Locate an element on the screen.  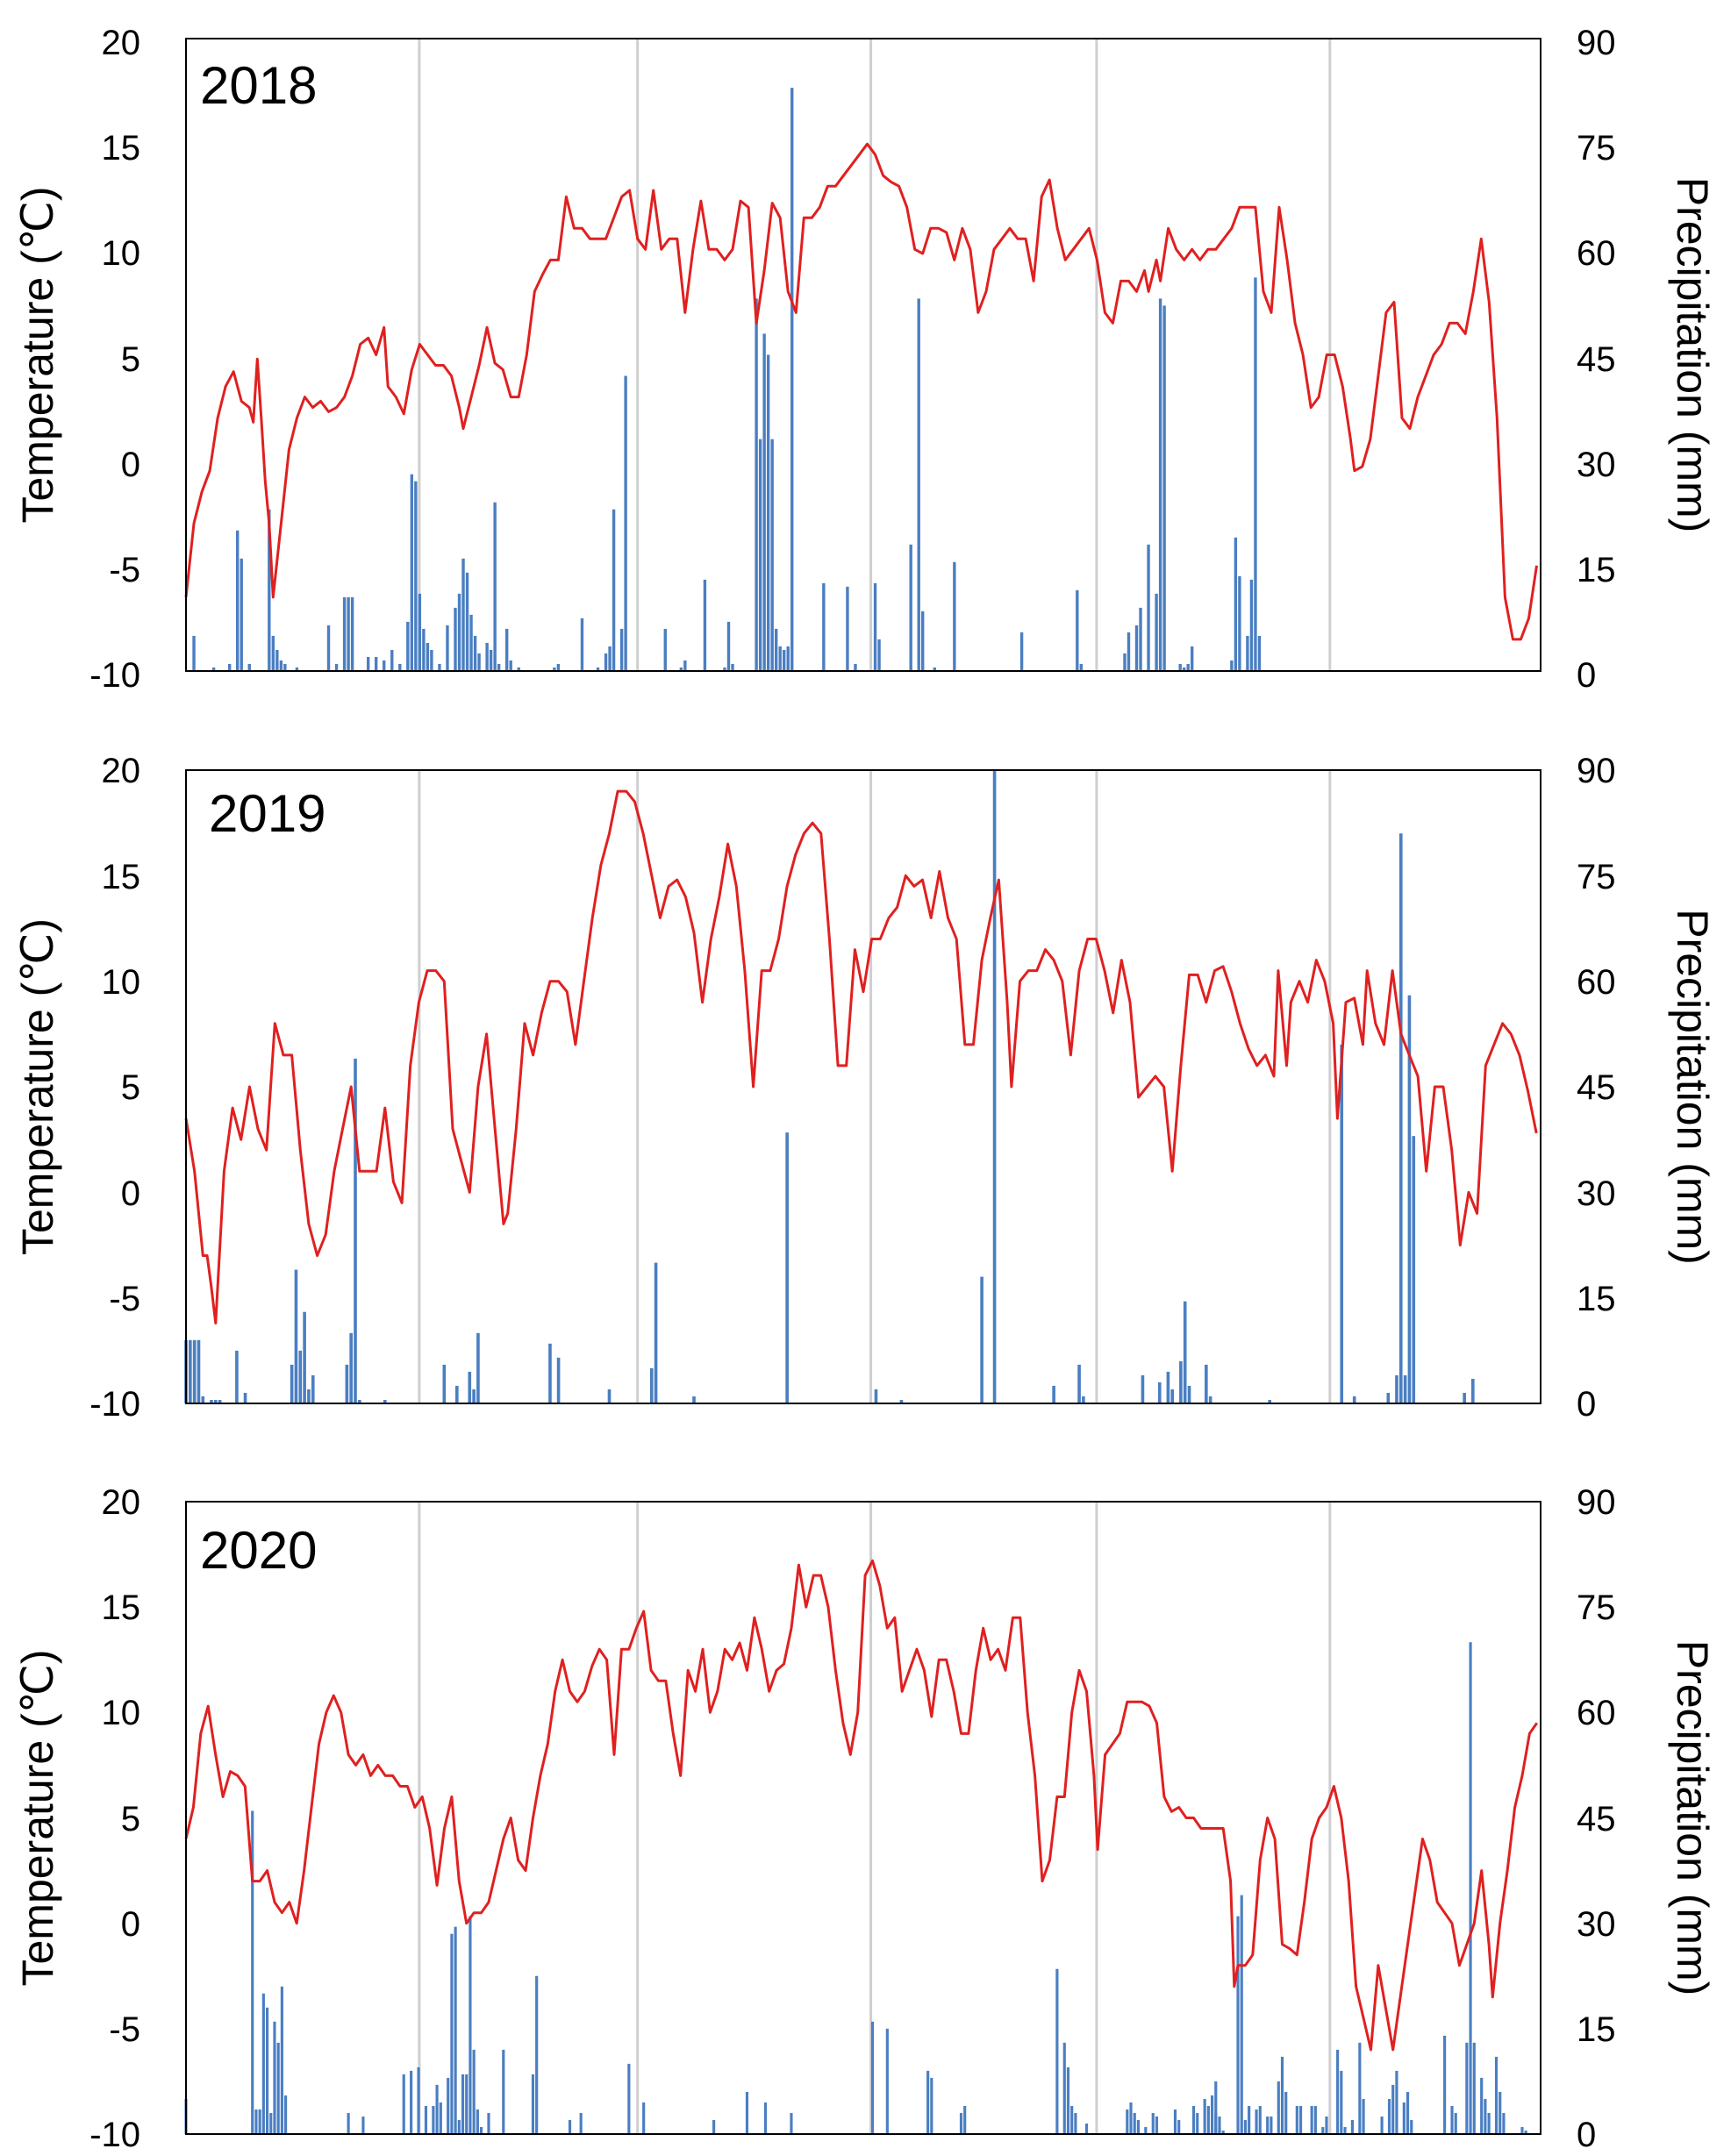
left-tick-label: -5 is located at coordinates (125, 1299).